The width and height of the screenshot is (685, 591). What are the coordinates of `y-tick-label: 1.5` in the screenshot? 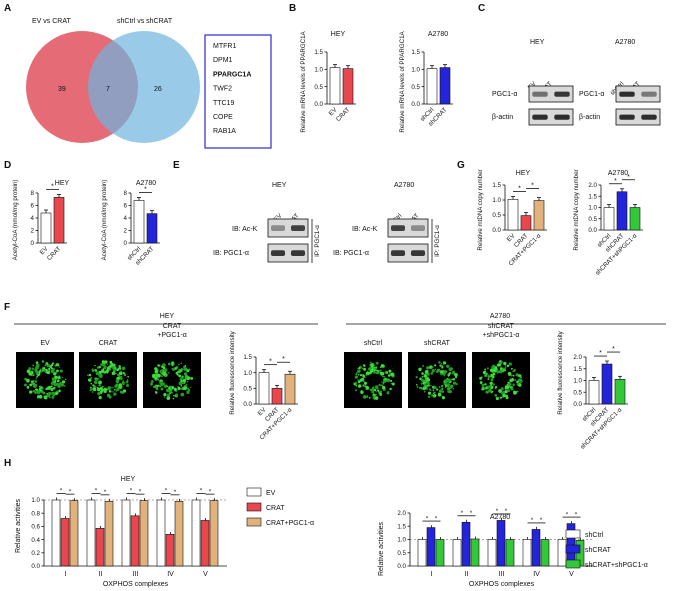 It's located at (247, 357).